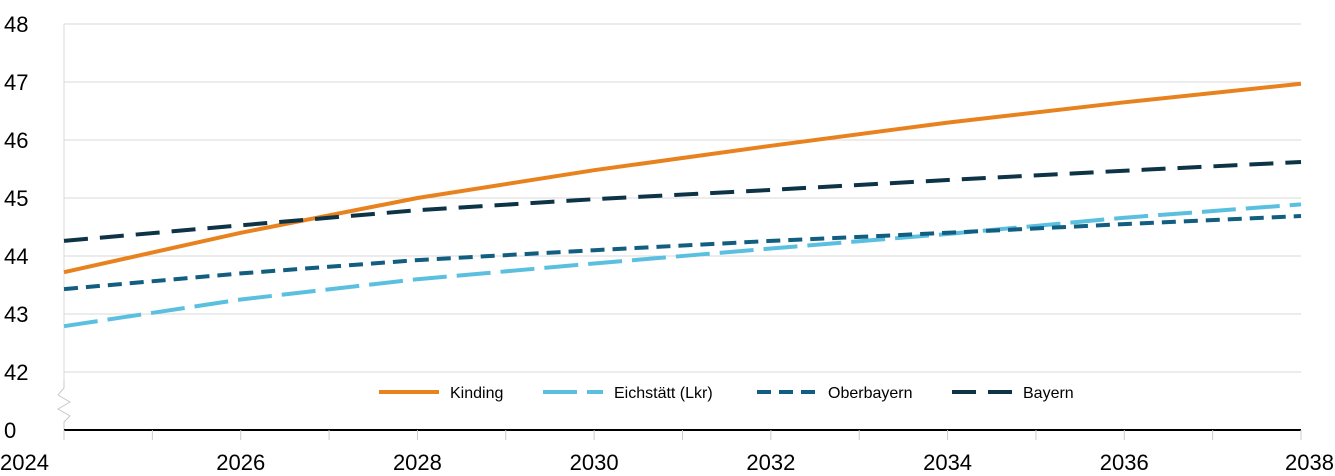 Image resolution: width=1335 pixels, height=476 pixels. I want to click on legend-label-kinding: Kinding, so click(476, 393).